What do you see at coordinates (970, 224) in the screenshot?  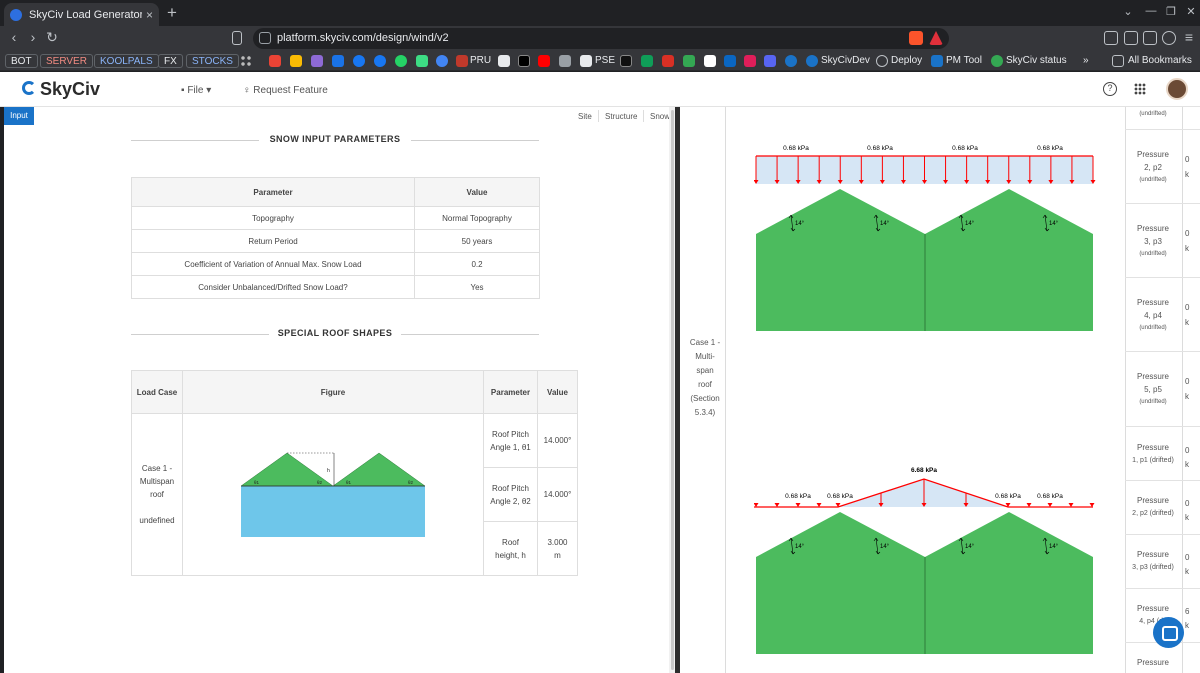 I see `angle-label: 14°` at bounding box center [970, 224].